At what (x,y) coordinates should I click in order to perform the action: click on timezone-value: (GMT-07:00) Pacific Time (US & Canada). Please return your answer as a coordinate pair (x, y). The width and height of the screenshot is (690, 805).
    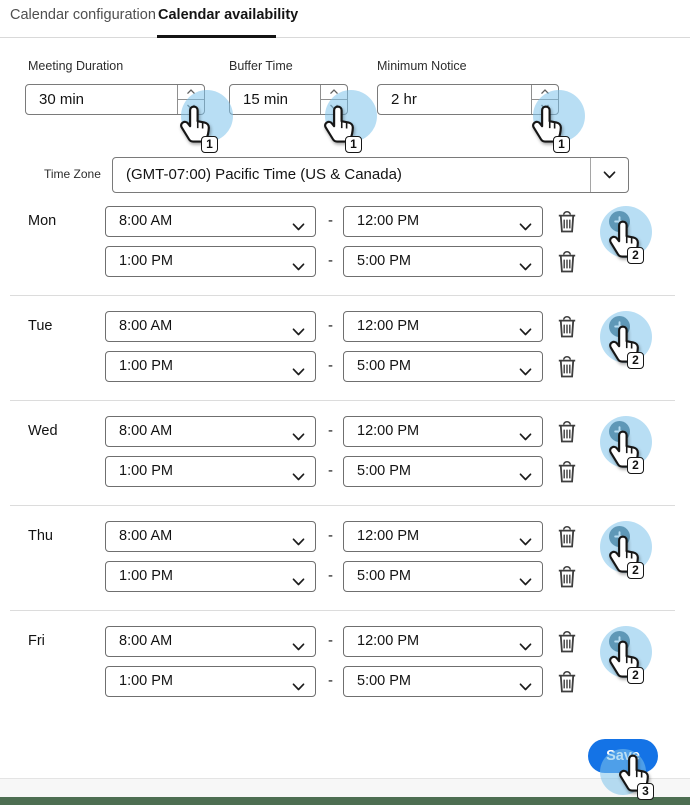
    Looking at the image, I should click on (264, 174).